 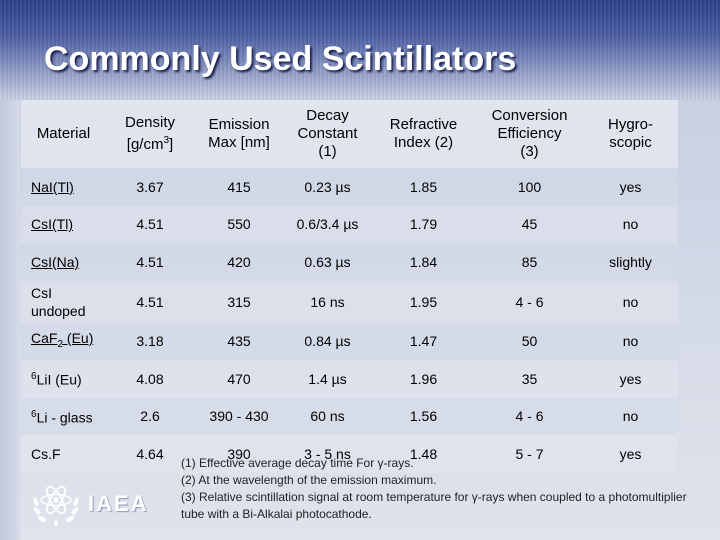 What do you see at coordinates (529, 151) in the screenshot?
I see `header-line: (3)` at bounding box center [529, 151].